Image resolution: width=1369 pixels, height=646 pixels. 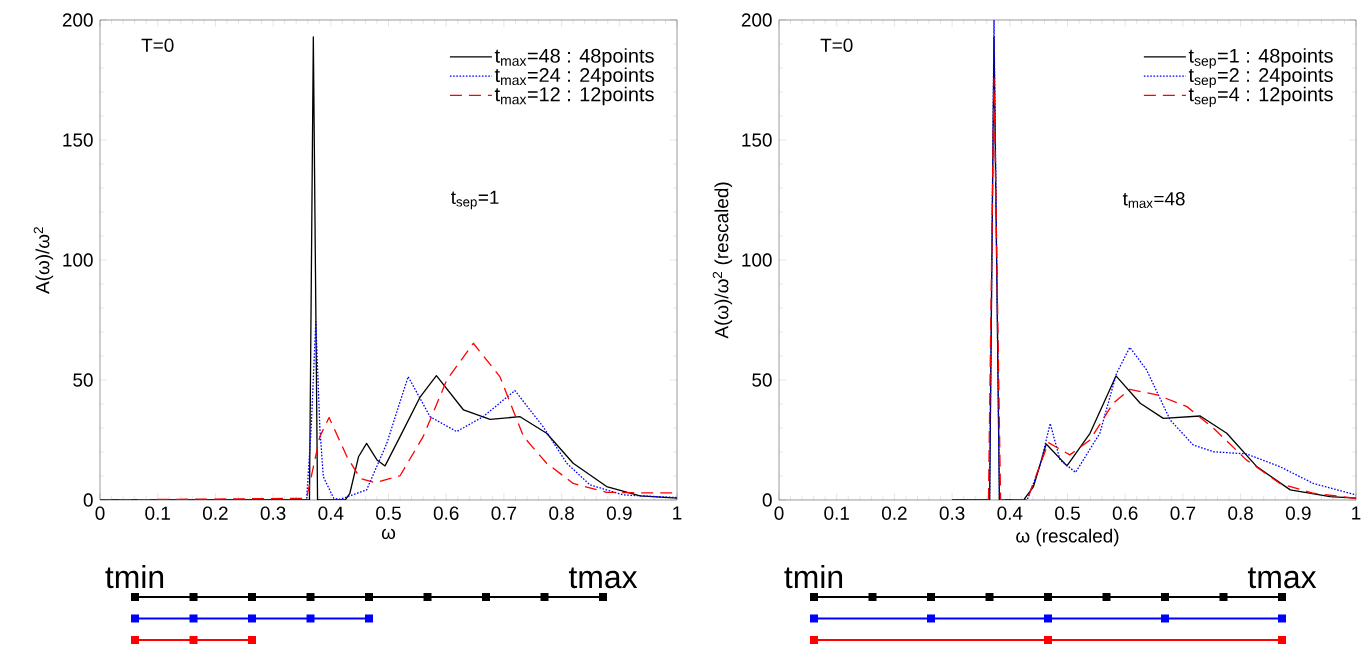 I want to click on y-axis-title: A(ω)/ω$^{2}$ (rescaled), so click(x=722, y=260).